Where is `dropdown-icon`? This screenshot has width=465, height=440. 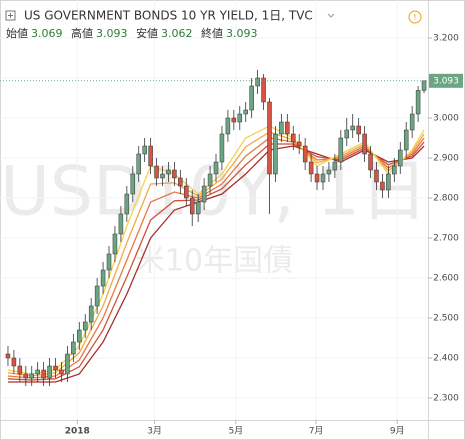 dropdown-icon is located at coordinates (331, 15).